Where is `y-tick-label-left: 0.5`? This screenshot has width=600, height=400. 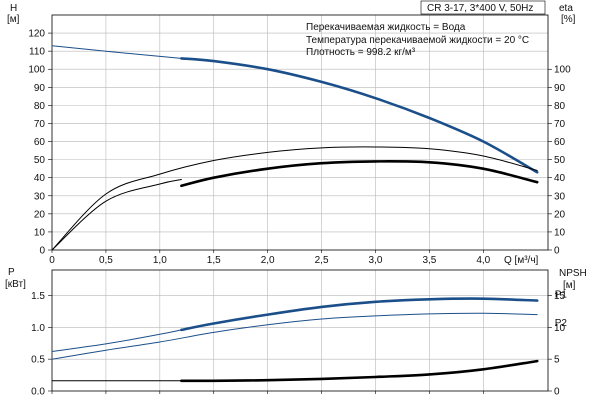 y-tick-label-left: 0.5 is located at coordinates (38, 360).